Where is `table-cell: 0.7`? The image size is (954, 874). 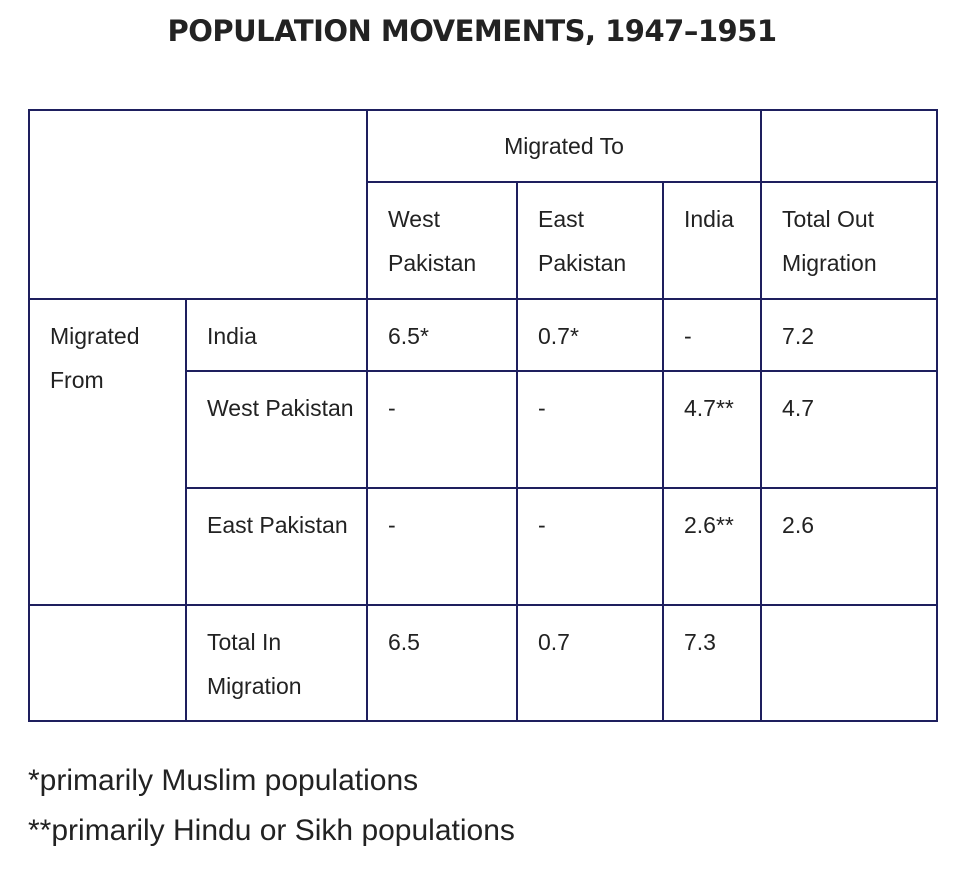
table-cell: 0.7 is located at coordinates (590, 663).